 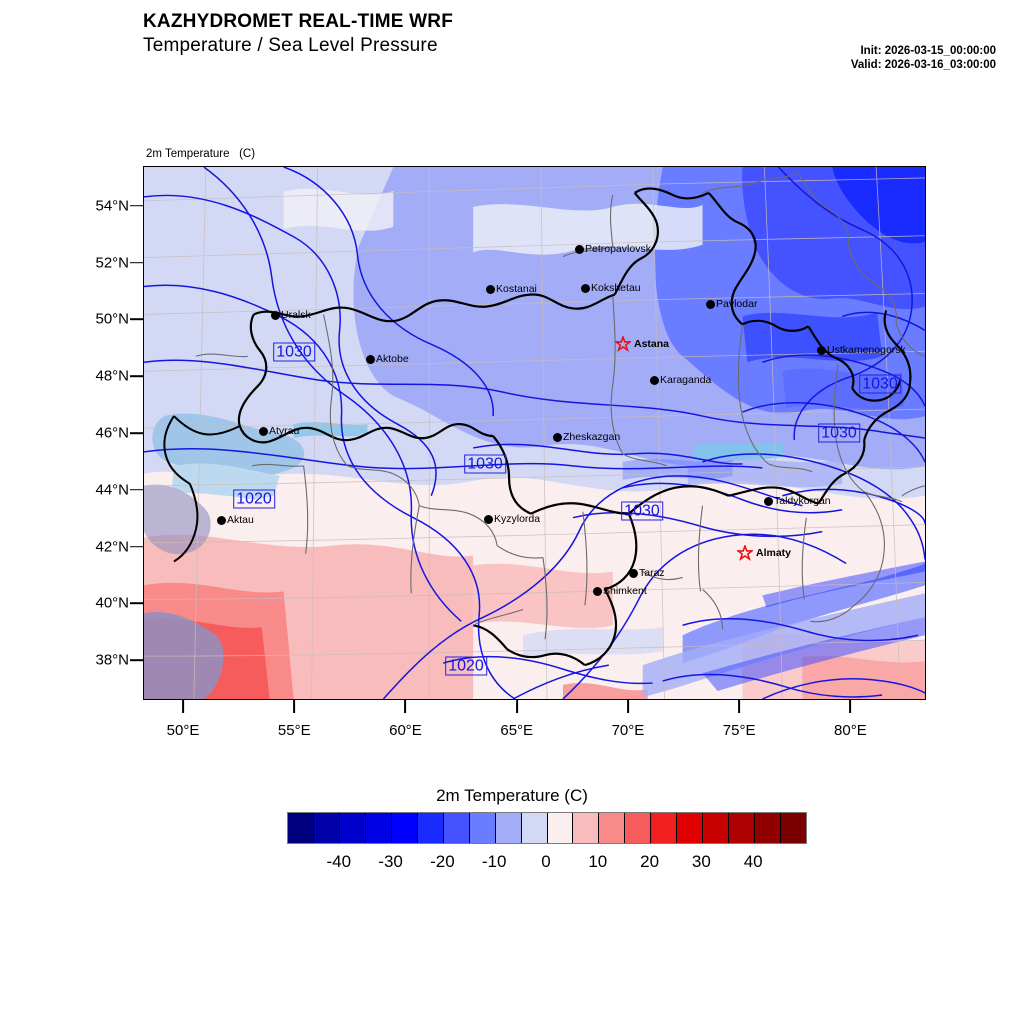 What do you see at coordinates (701, 861) in the screenshot?
I see `colorbar-tick-30: 30` at bounding box center [701, 861].